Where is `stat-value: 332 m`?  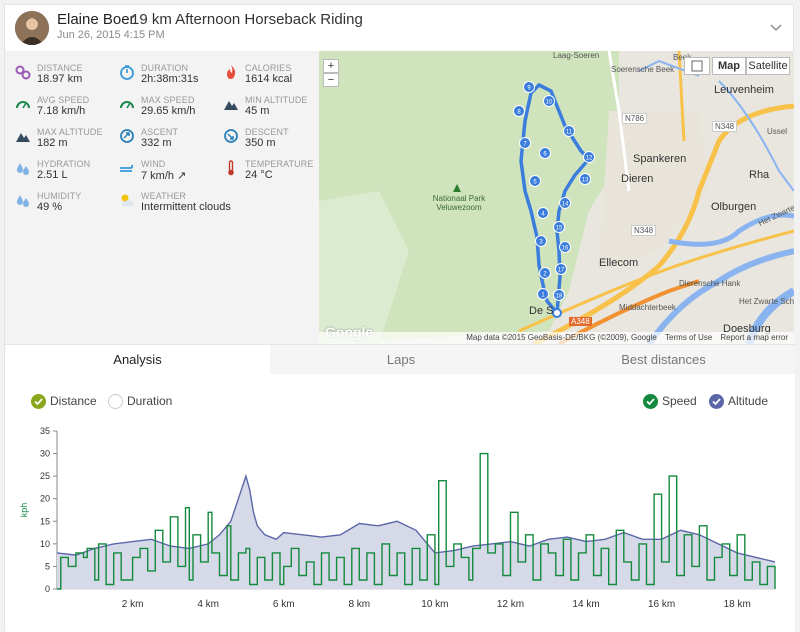
stat-value: 332 m is located at coordinates (156, 143).